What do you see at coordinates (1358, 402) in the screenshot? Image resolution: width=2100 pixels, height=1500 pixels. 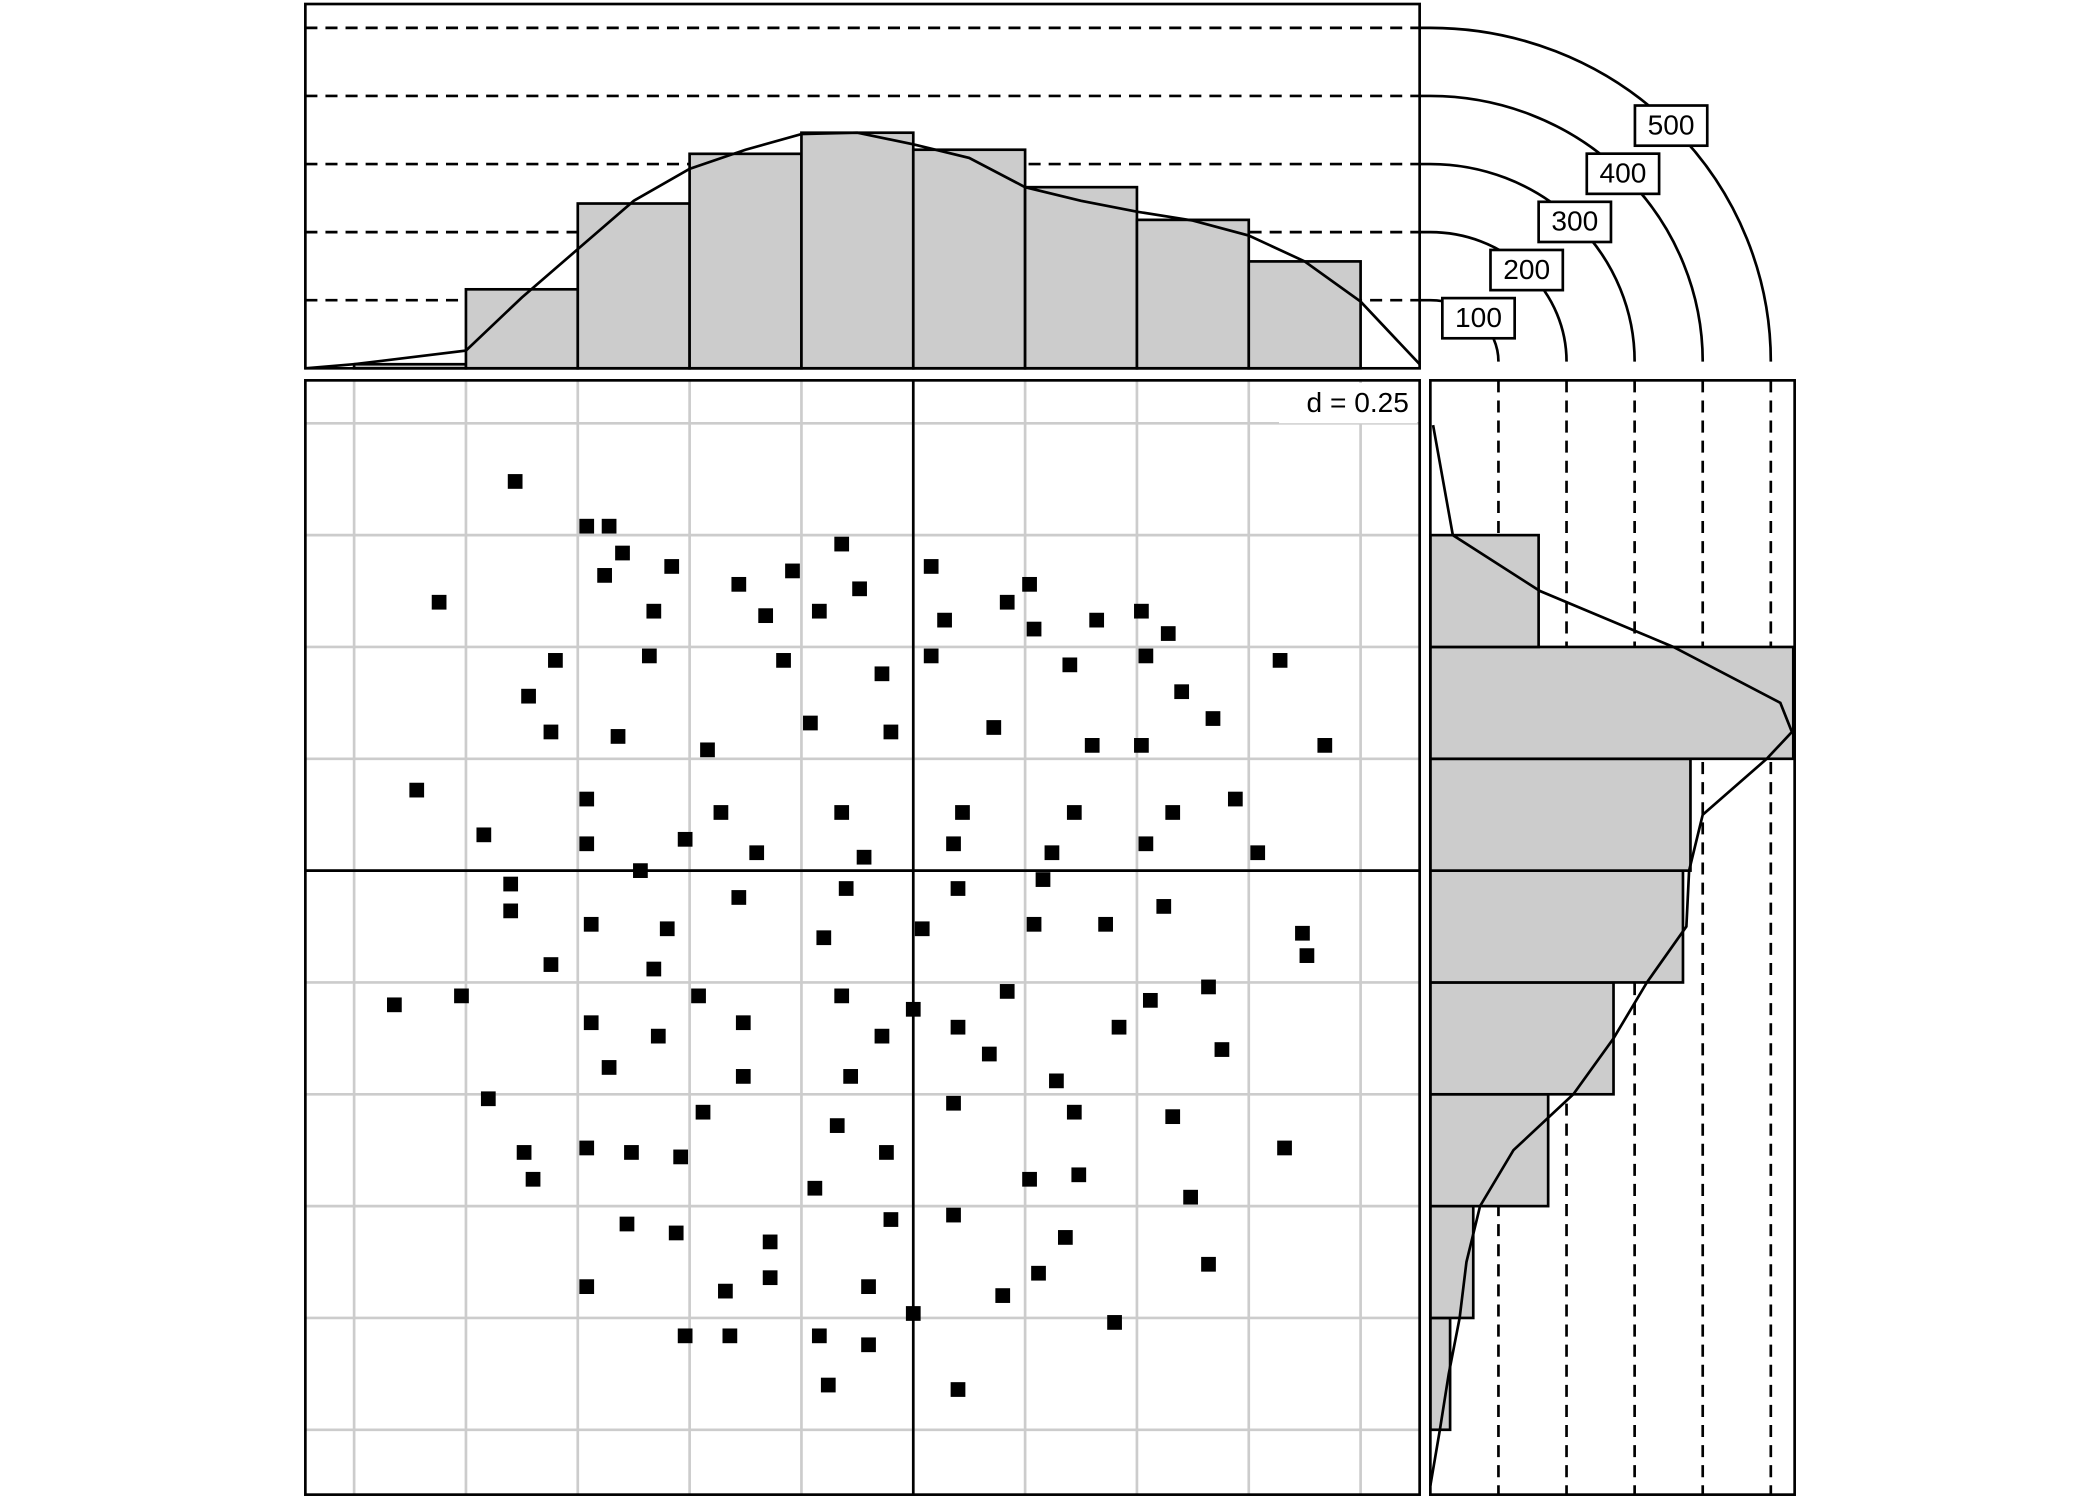 I see `annotation: d = 0.25` at bounding box center [1358, 402].